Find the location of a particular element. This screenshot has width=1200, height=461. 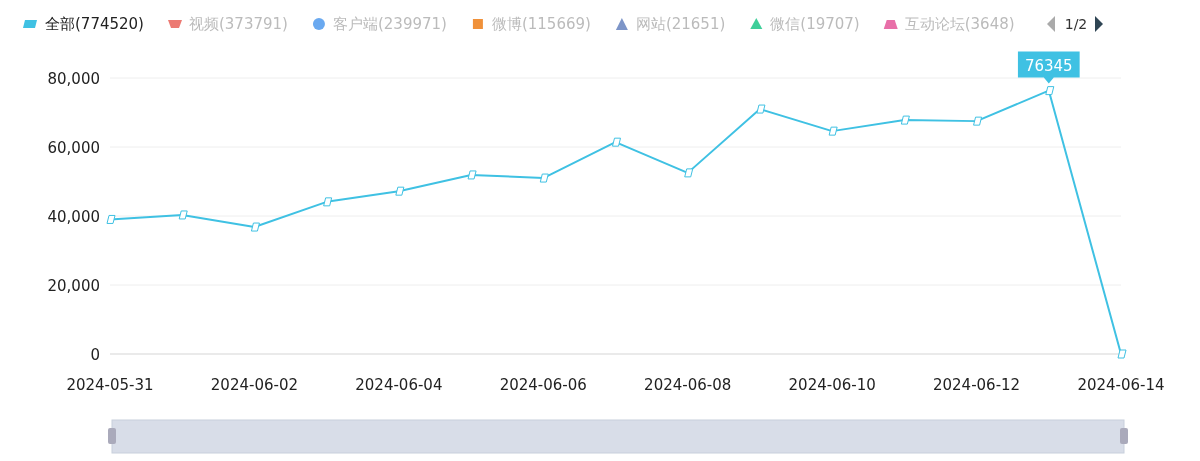

annotation: 76345 is located at coordinates (1048, 65).